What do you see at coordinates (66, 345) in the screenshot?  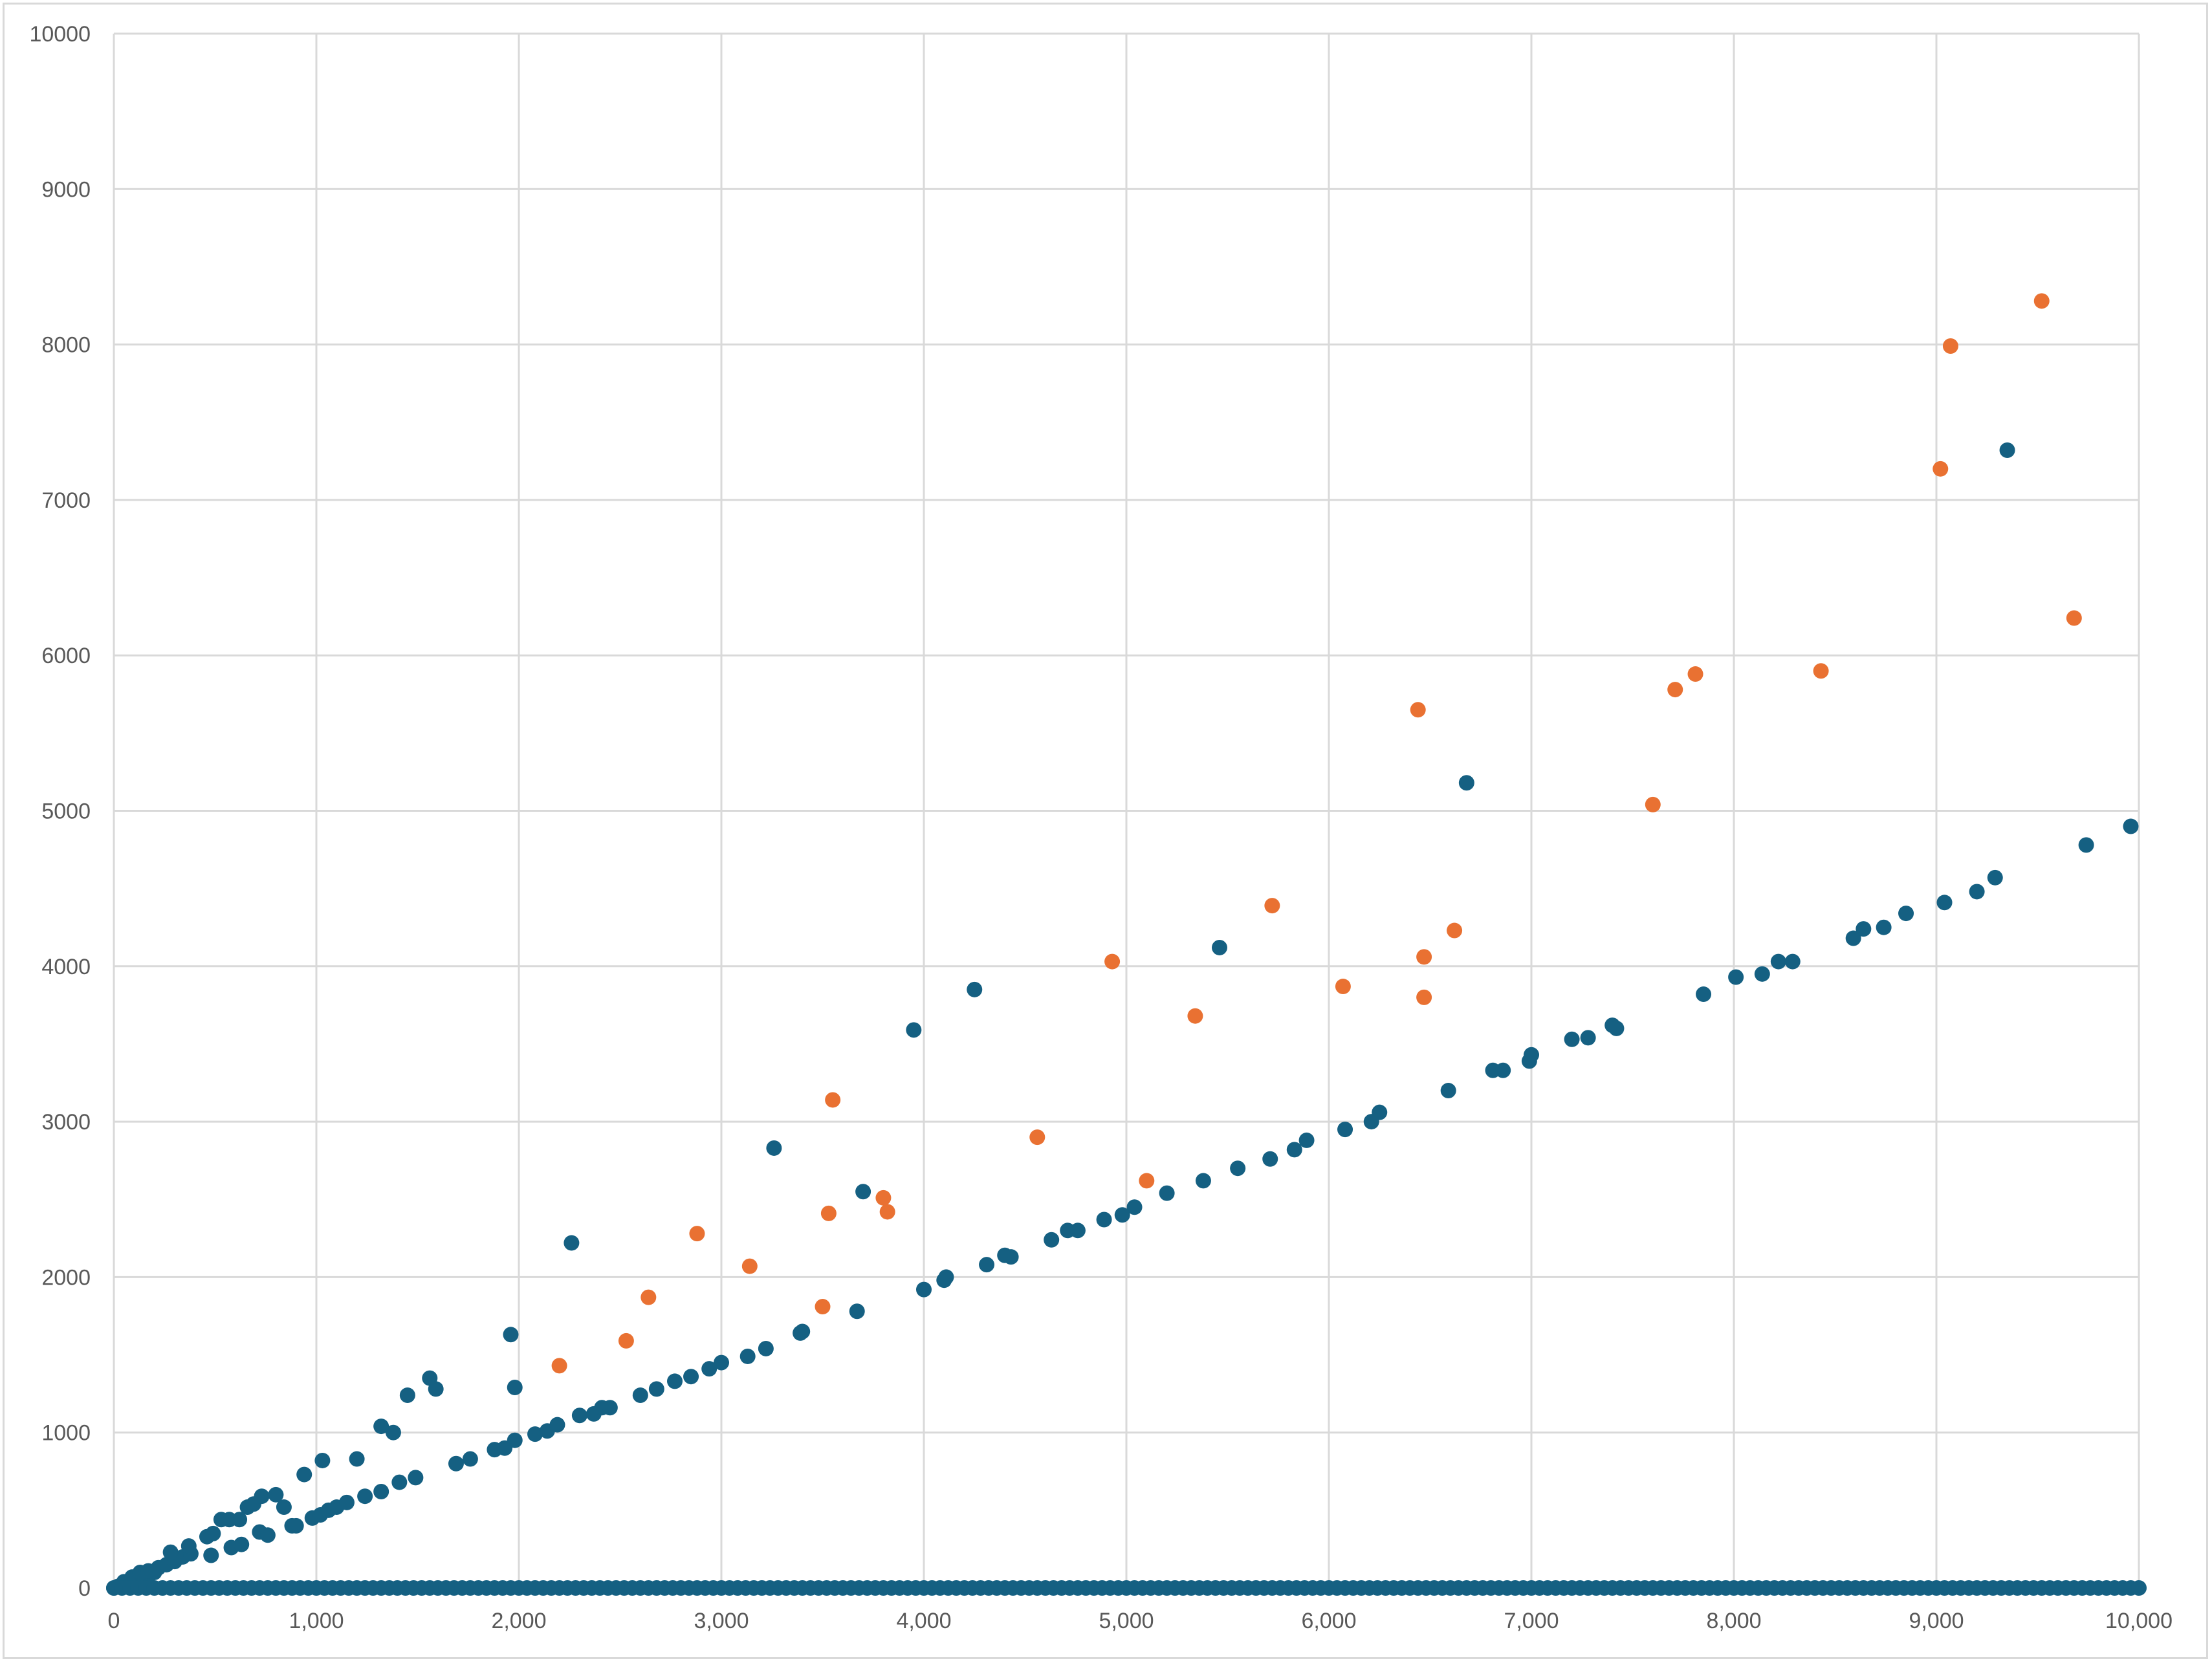 I see `y-tick-label: 8000` at bounding box center [66, 345].